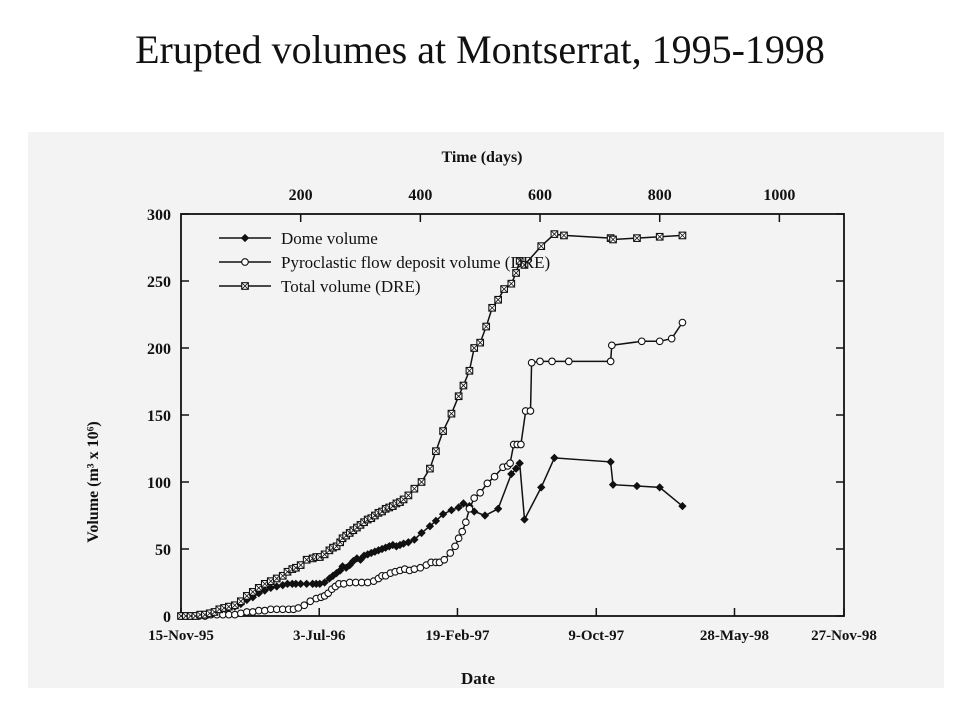 The image size is (960, 720). What do you see at coordinates (181, 636) in the screenshot?
I see `x-date-tick-label: 15-Nov-95` at bounding box center [181, 636].